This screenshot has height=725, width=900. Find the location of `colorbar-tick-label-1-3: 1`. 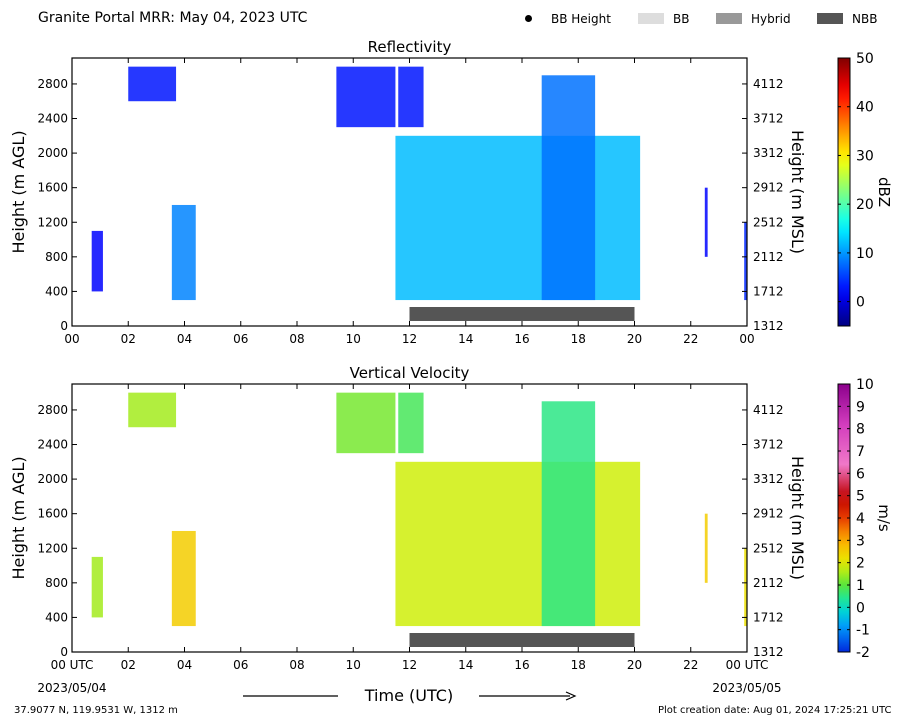

colorbar-tick-label-1-3: 1 is located at coordinates (860, 586).